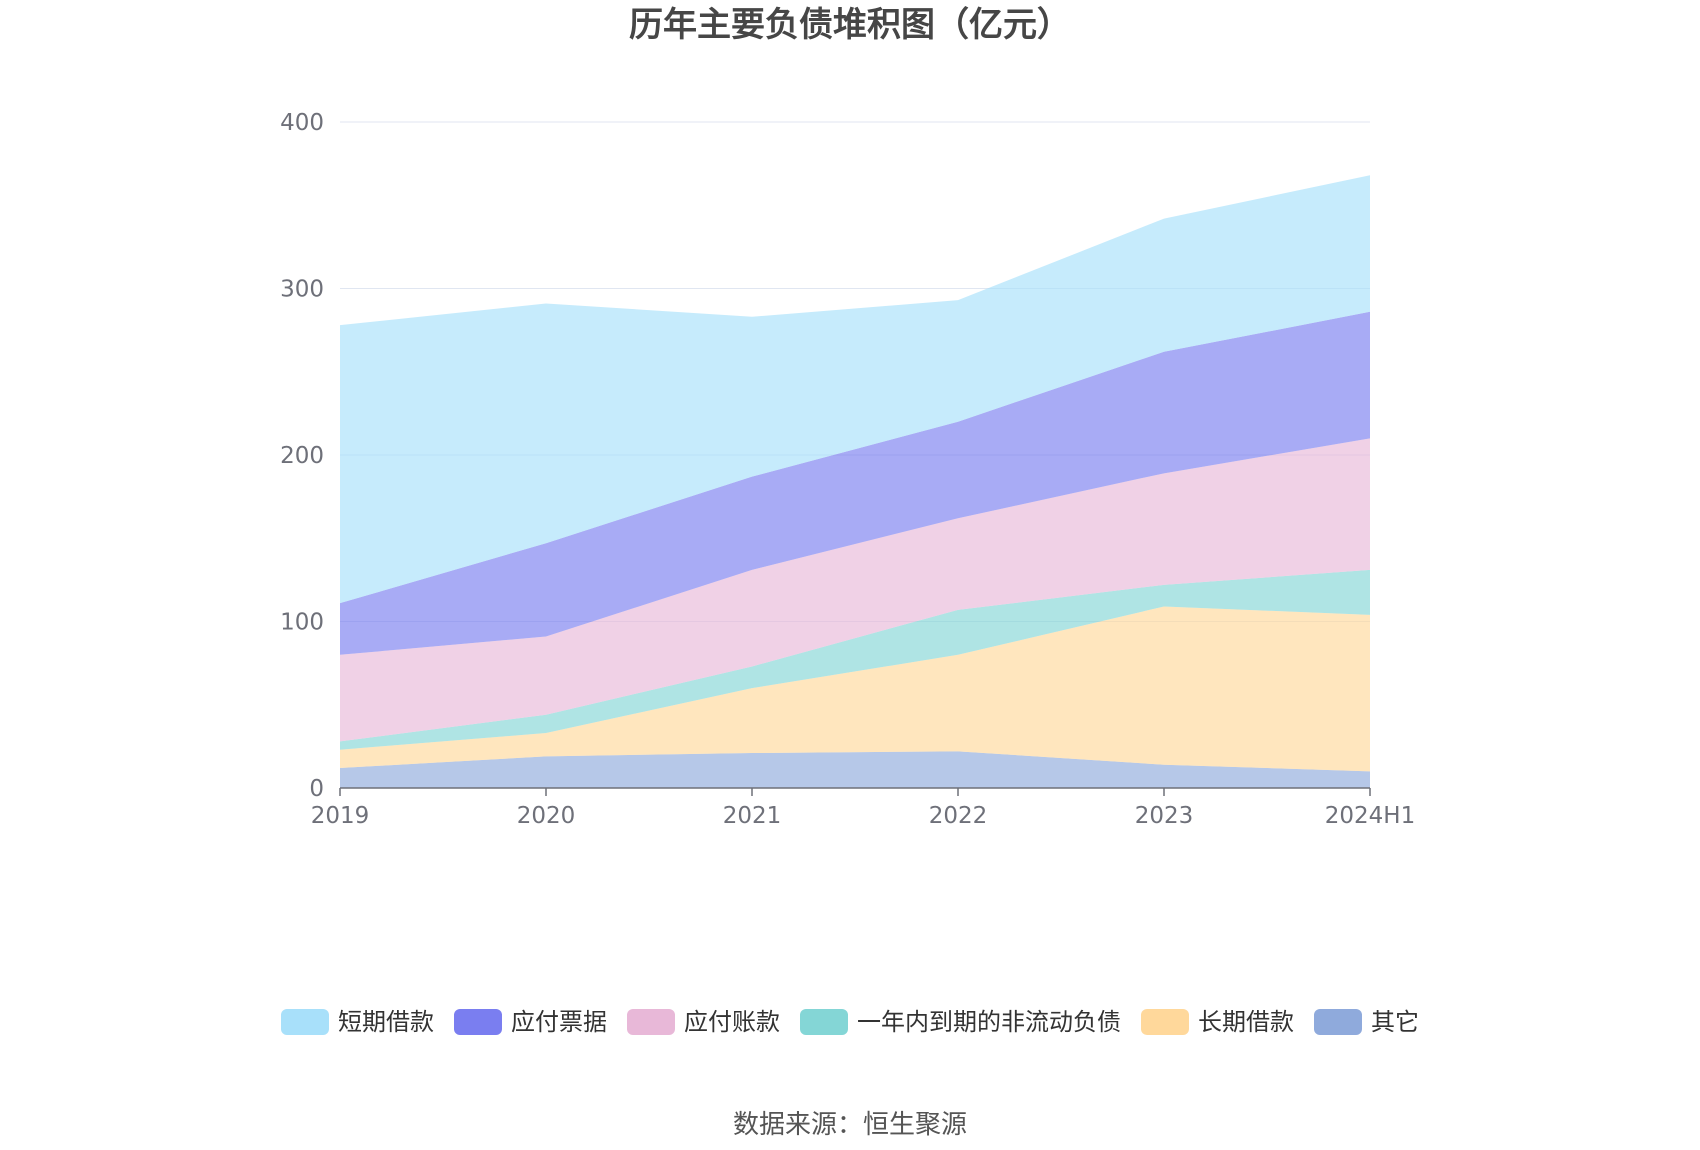 This screenshot has height=1150, width=1700. What do you see at coordinates (1395, 1022) in the screenshot?
I see `legend-label: 其它` at bounding box center [1395, 1022].